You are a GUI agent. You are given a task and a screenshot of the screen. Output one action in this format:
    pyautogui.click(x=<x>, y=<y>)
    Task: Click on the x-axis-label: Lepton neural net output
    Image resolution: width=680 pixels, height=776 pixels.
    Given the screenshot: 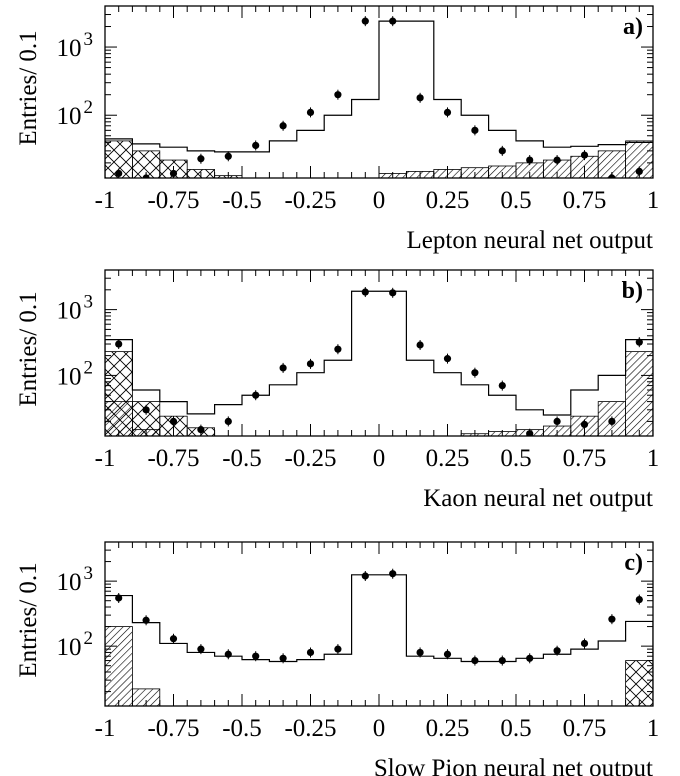 What is the action you would take?
    pyautogui.click(x=530, y=240)
    